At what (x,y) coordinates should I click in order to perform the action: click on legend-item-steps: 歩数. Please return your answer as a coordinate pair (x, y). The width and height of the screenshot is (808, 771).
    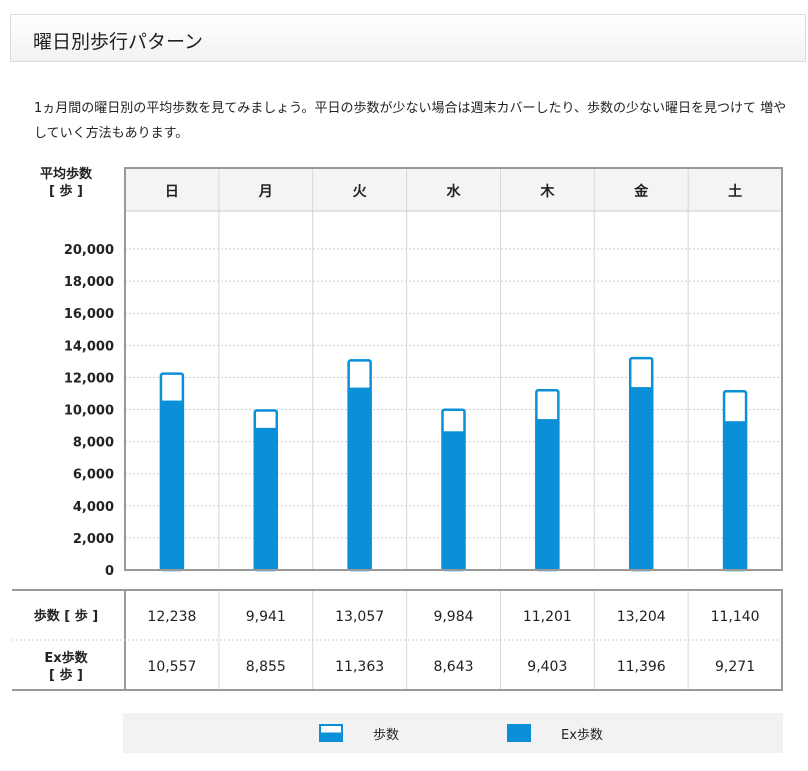
    Looking at the image, I should click on (359, 733).